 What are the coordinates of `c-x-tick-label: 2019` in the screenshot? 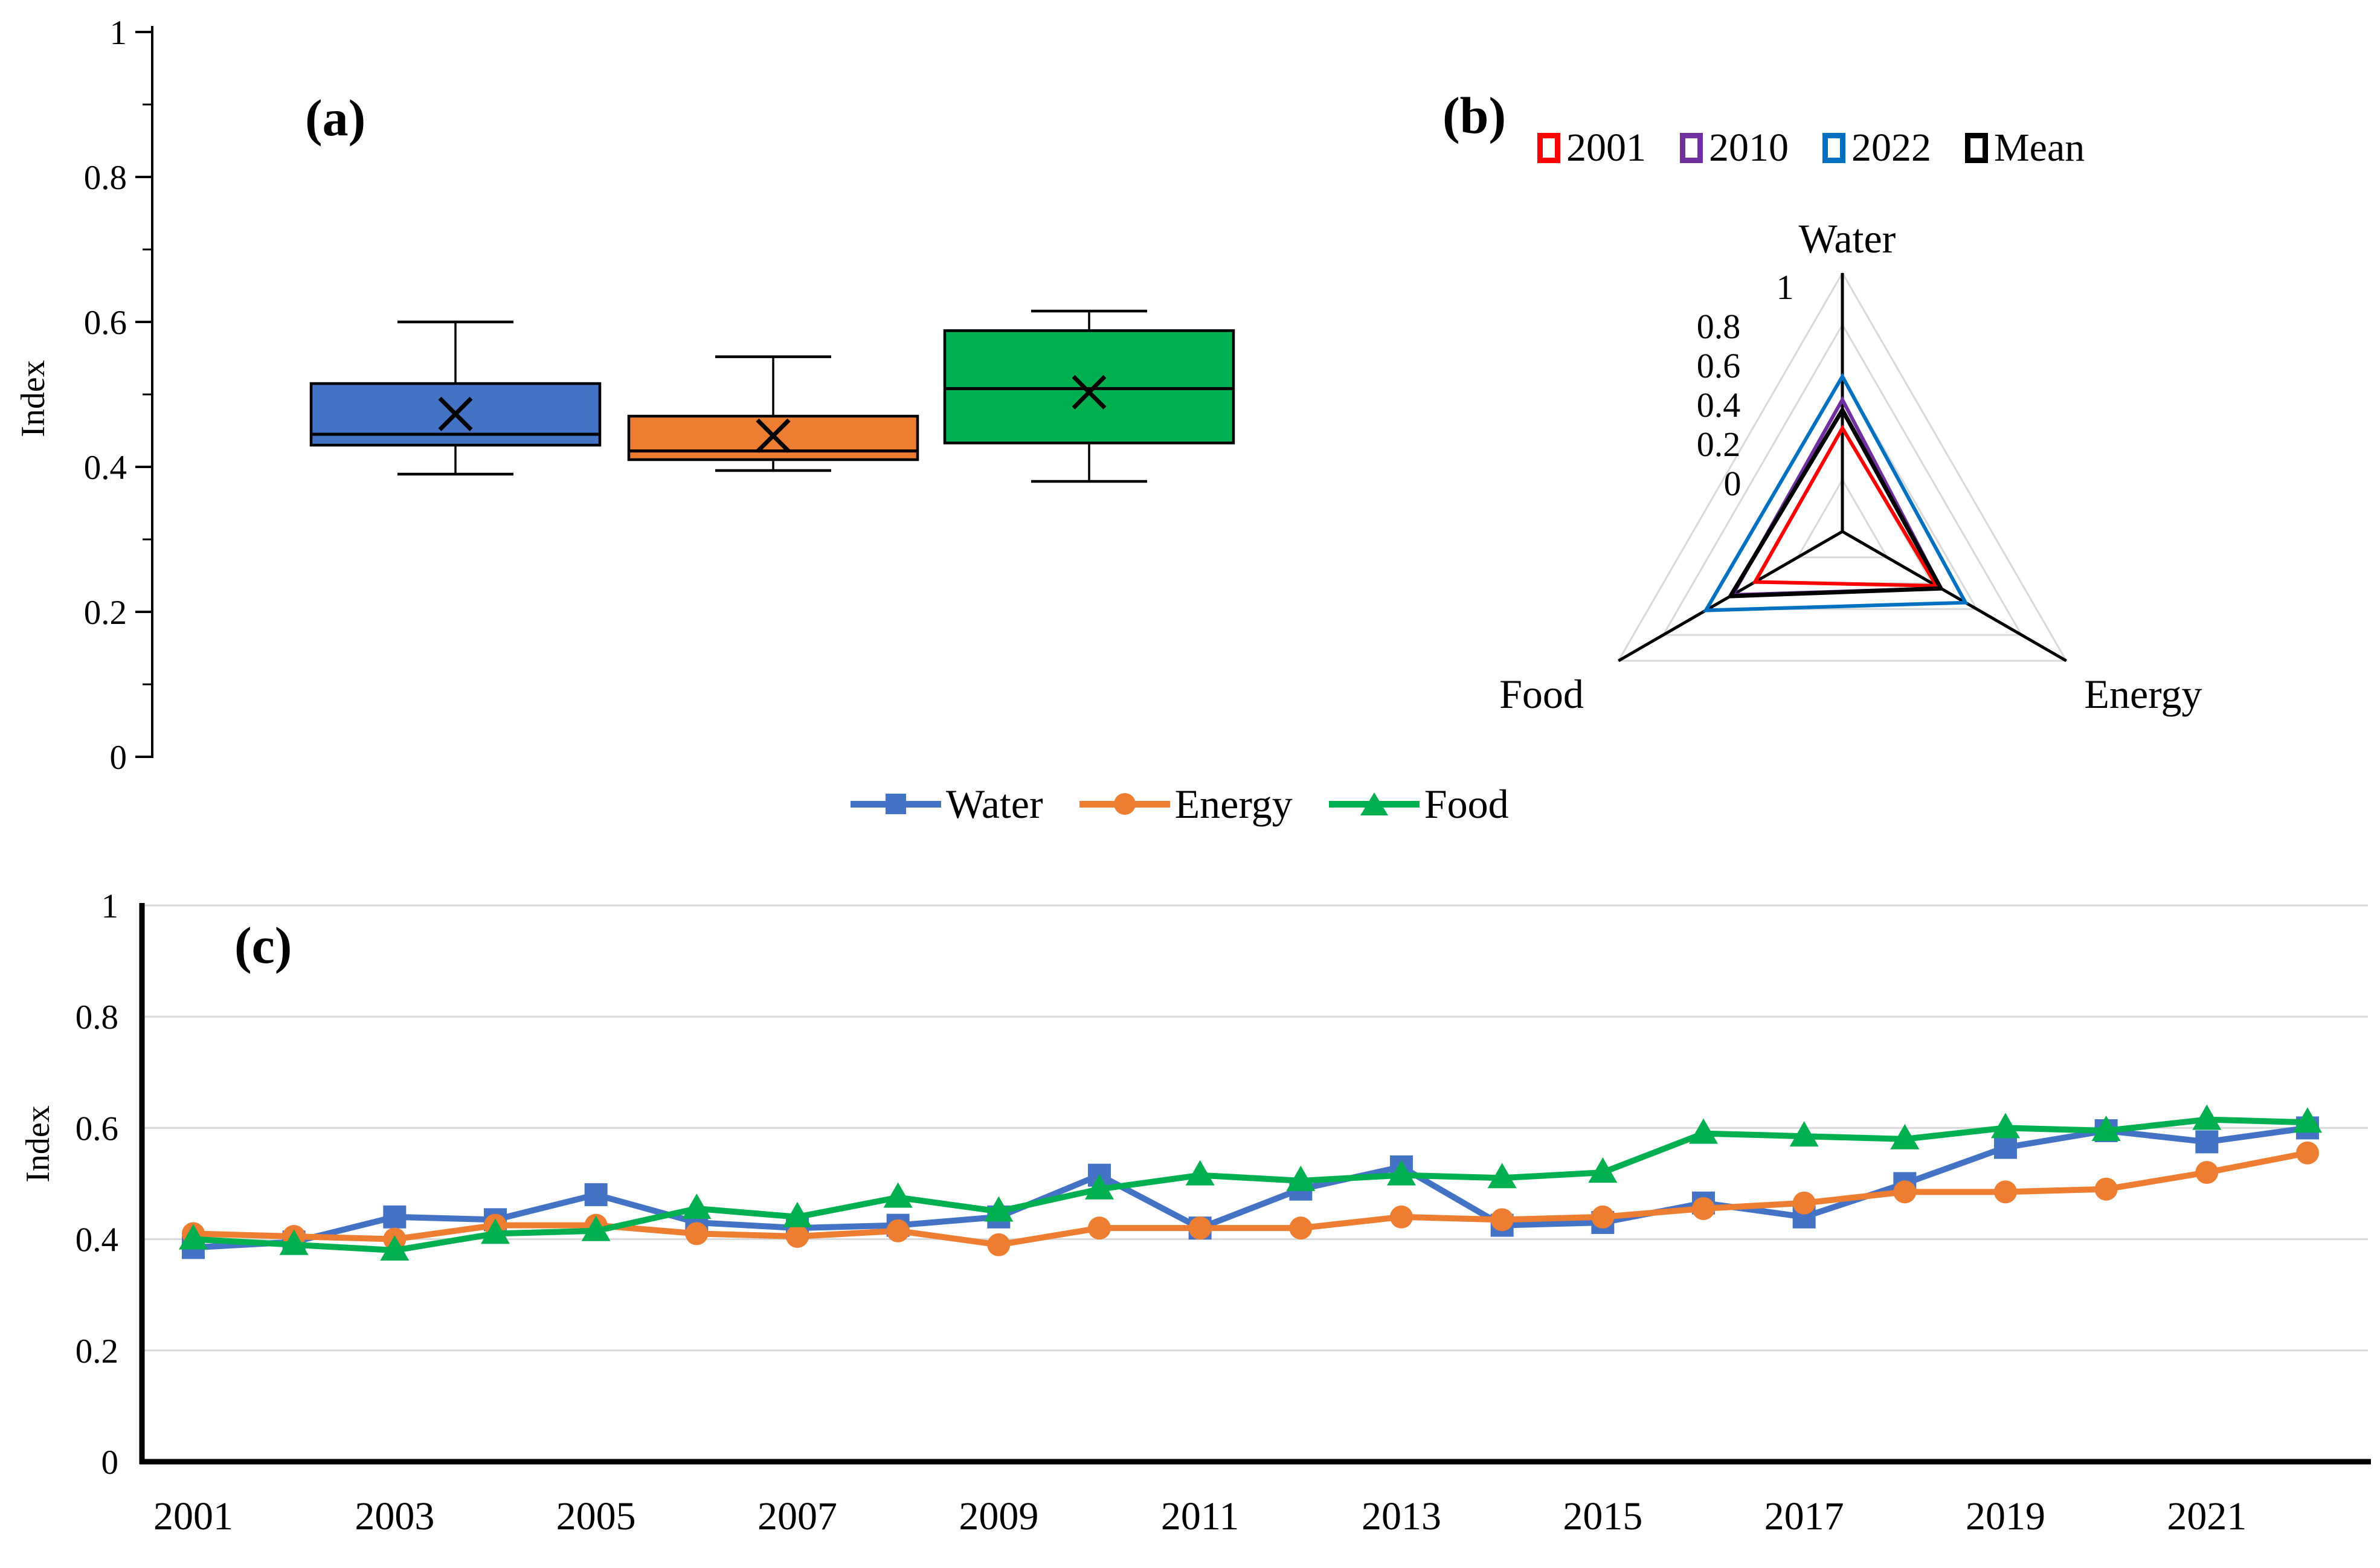 It's located at (2005, 1516).